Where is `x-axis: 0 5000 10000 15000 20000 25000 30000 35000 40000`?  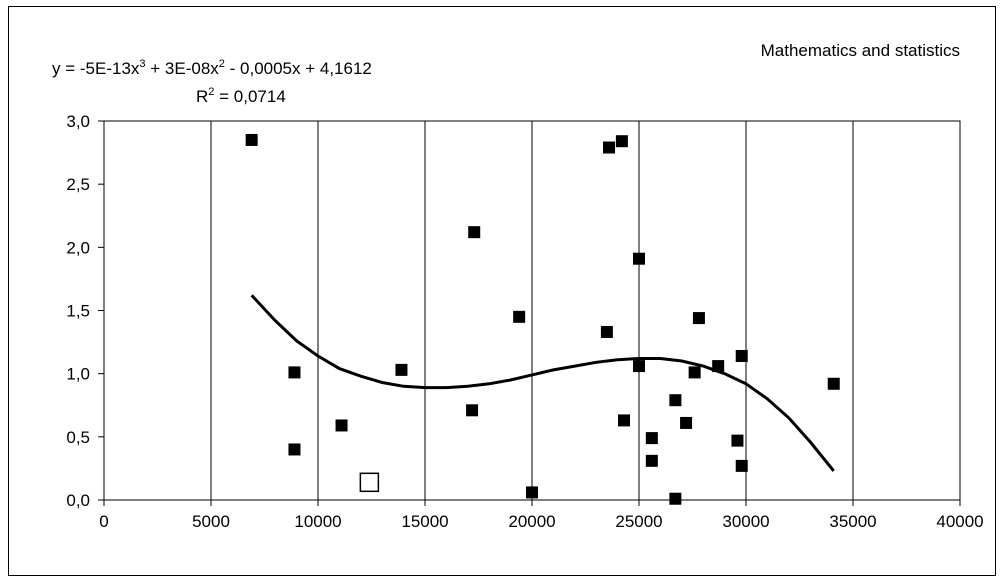 x-axis: 0 5000 10000 15000 20000 25000 30000 35000 40000 is located at coordinates (541, 515).